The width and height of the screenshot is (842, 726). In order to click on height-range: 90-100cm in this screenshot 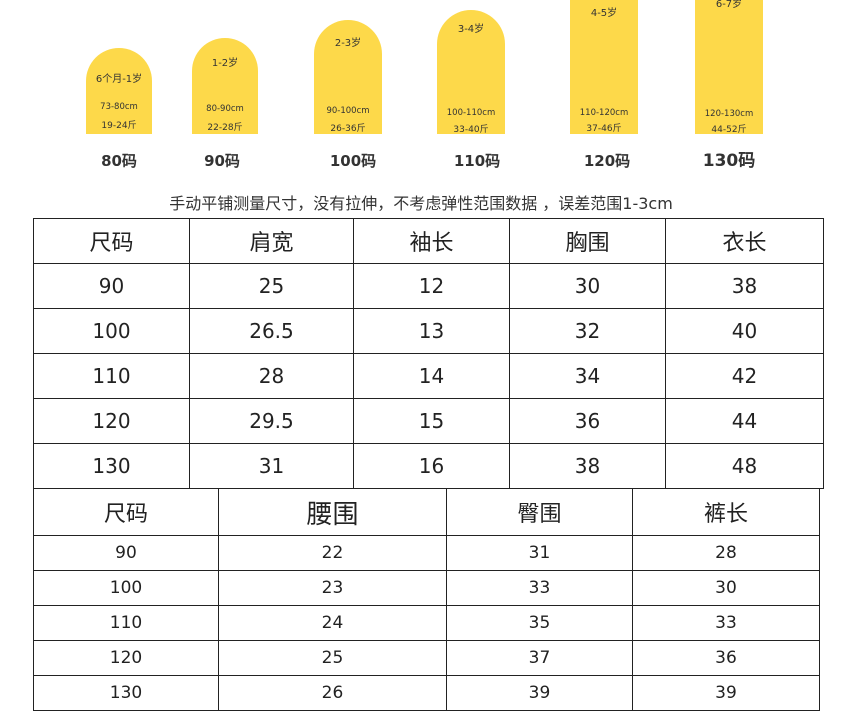, I will do `click(348, 111)`.